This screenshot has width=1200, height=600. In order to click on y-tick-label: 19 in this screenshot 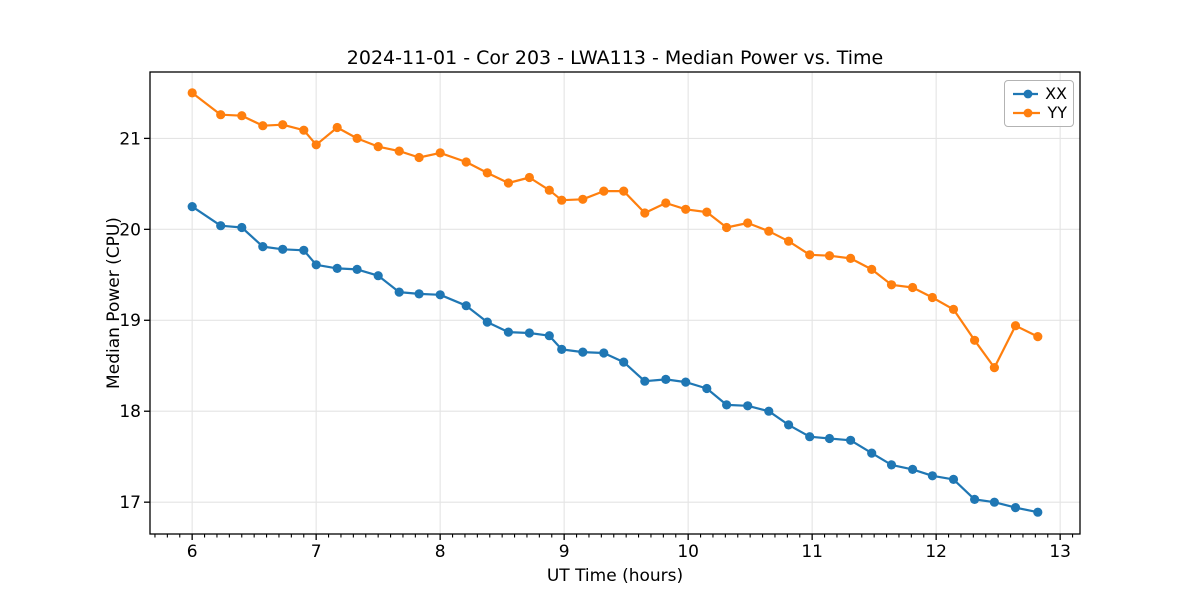, I will do `click(130, 321)`.